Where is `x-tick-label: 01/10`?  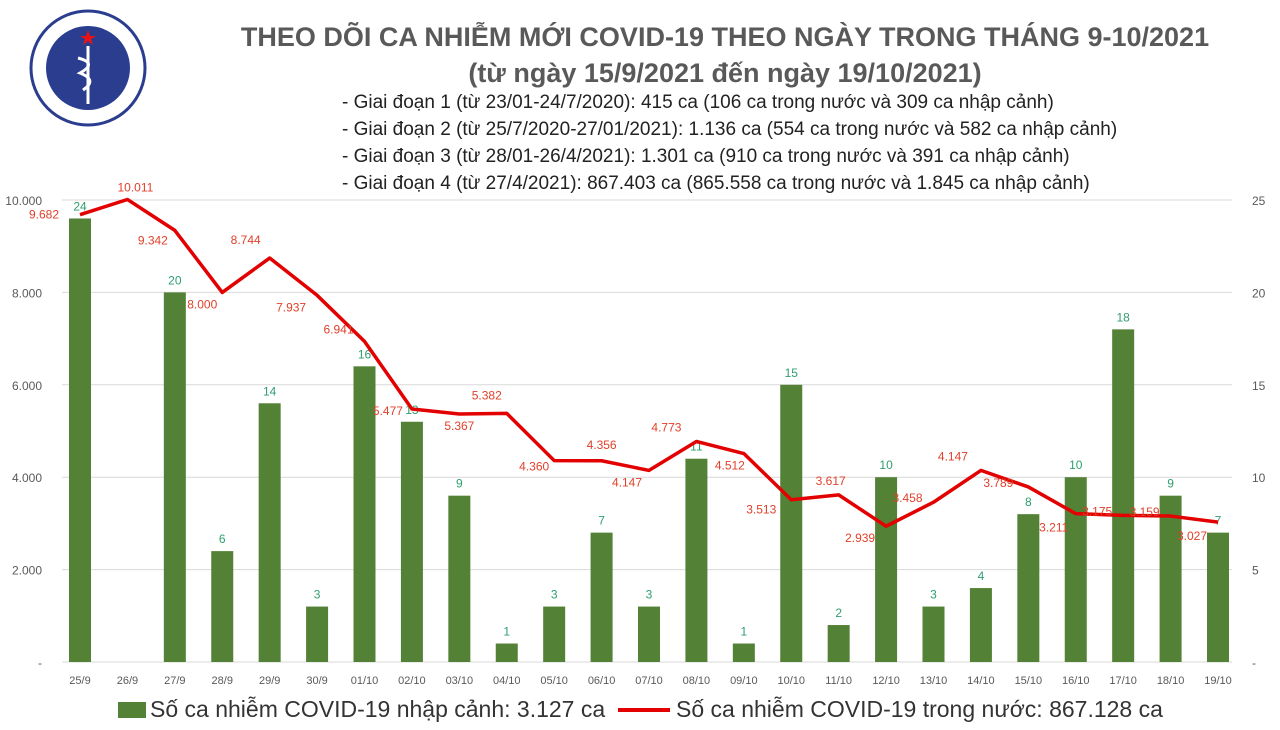 x-tick-label: 01/10 is located at coordinates (365, 681).